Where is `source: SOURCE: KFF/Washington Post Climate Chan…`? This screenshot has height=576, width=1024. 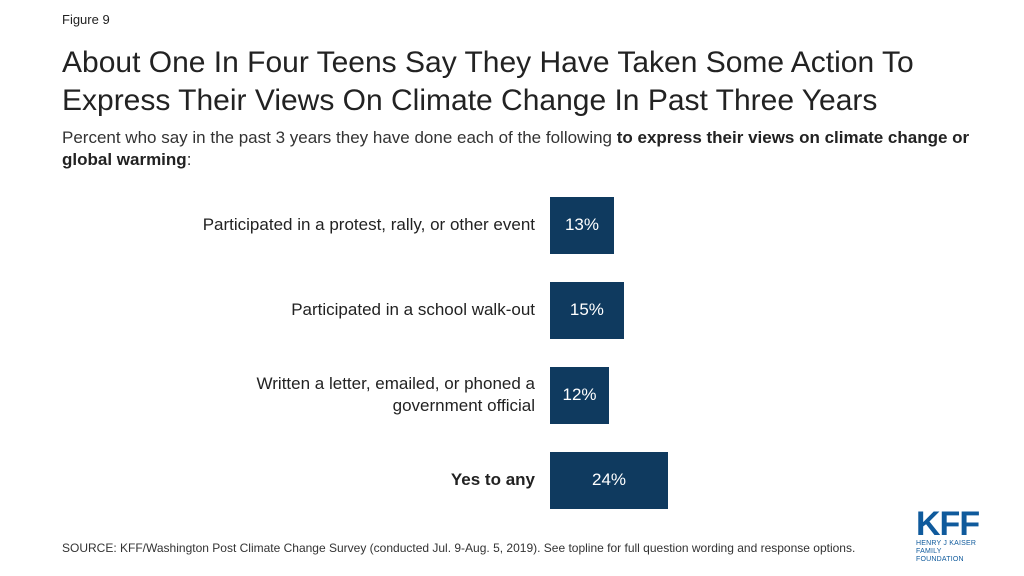 source: SOURCE: KFF/Washington Post Climate Chan… is located at coordinates (459, 548).